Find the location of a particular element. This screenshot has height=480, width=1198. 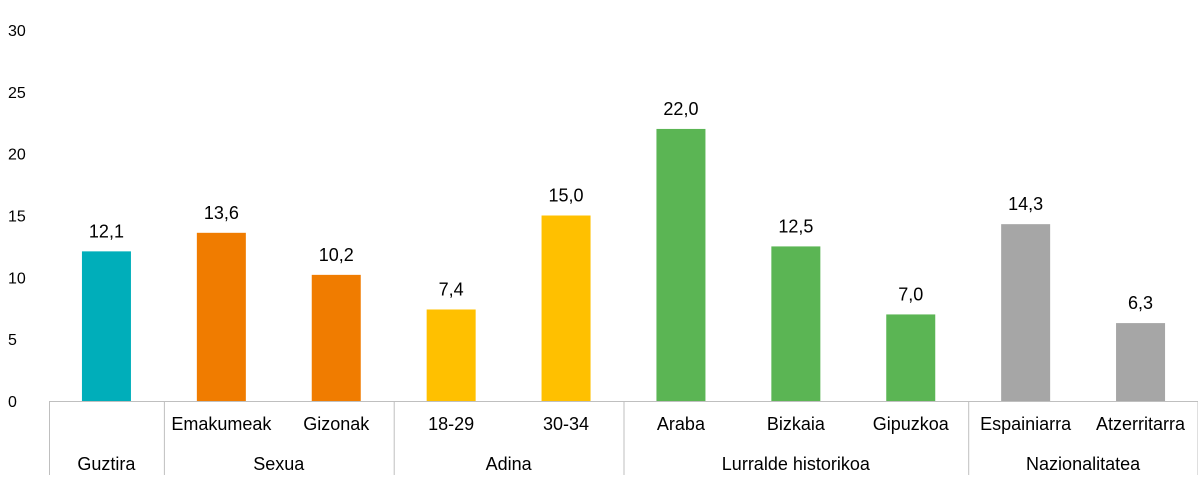

data-label: 10,2 is located at coordinates (336, 255).